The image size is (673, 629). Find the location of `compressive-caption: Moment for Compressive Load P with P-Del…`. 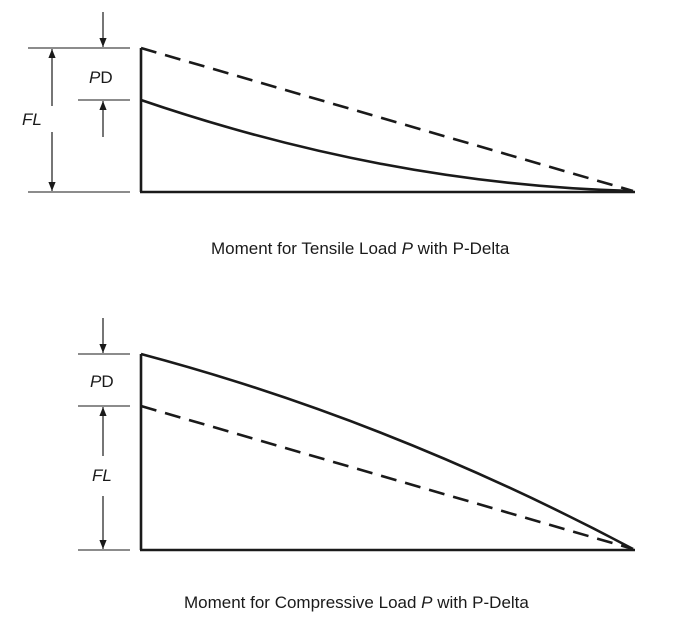

compressive-caption: Moment for Compressive Load P with P-Del… is located at coordinates (356, 602).